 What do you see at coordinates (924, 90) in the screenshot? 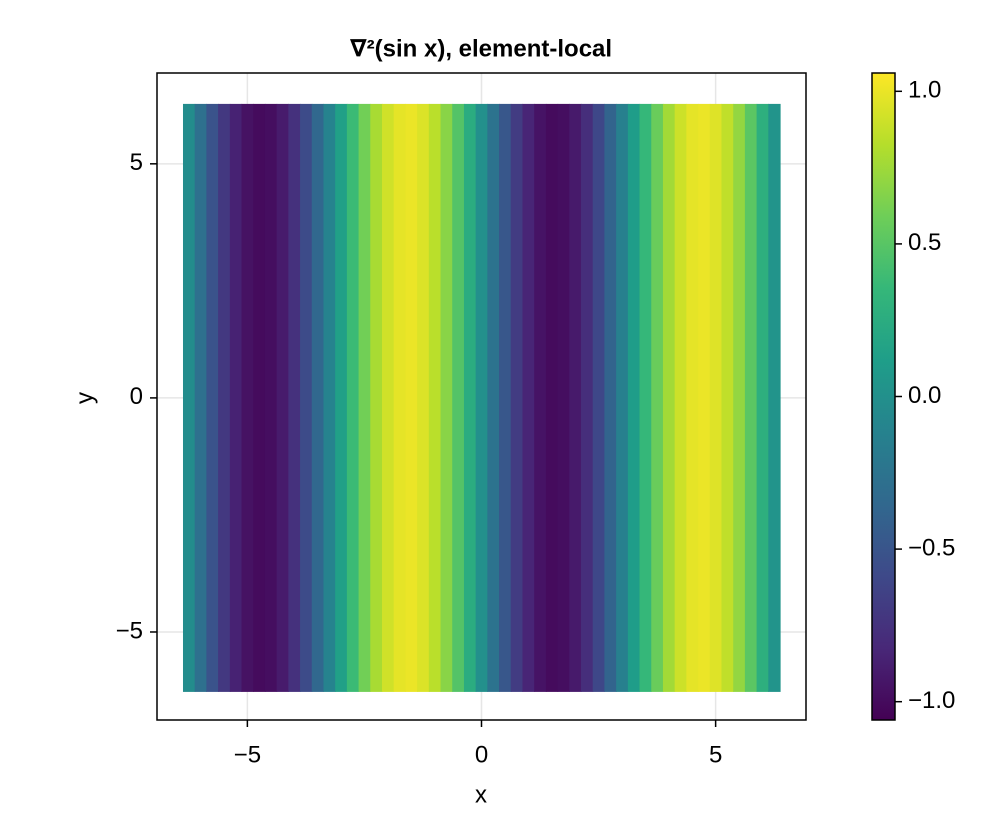
I see `colorbar-tick-label: 1.0` at bounding box center [924, 90].